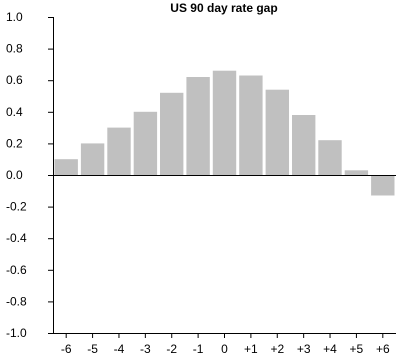 The image size is (398, 362). I want to click on x-tick-label: +2, so click(277, 349).